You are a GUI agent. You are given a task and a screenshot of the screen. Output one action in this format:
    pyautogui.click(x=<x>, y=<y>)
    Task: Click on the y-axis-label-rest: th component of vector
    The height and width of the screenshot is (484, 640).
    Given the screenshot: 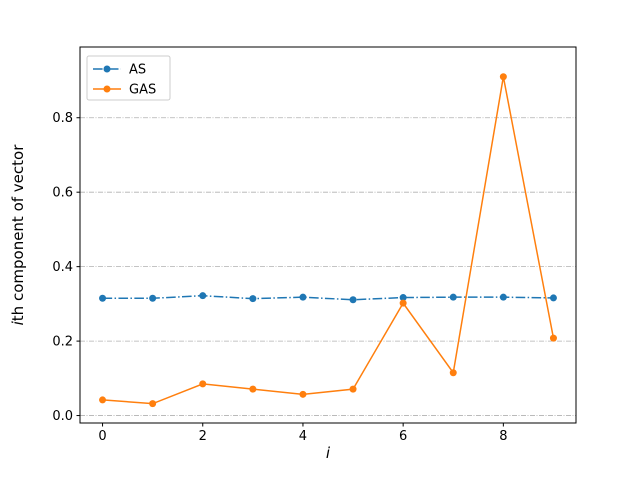 What is the action you would take?
    pyautogui.click(x=18, y=232)
    